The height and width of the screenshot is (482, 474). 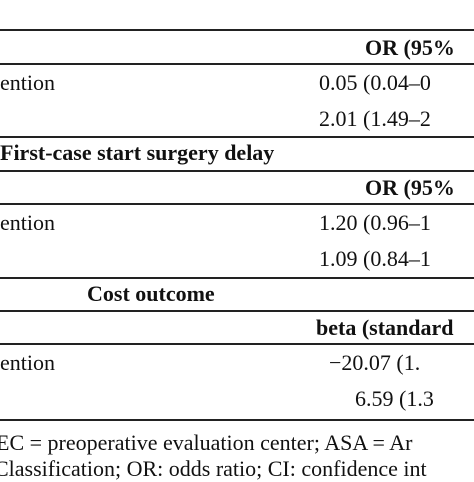 What do you see at coordinates (394, 398) in the screenshot?
I see `cell: 6.59 (1.3` at bounding box center [394, 398].